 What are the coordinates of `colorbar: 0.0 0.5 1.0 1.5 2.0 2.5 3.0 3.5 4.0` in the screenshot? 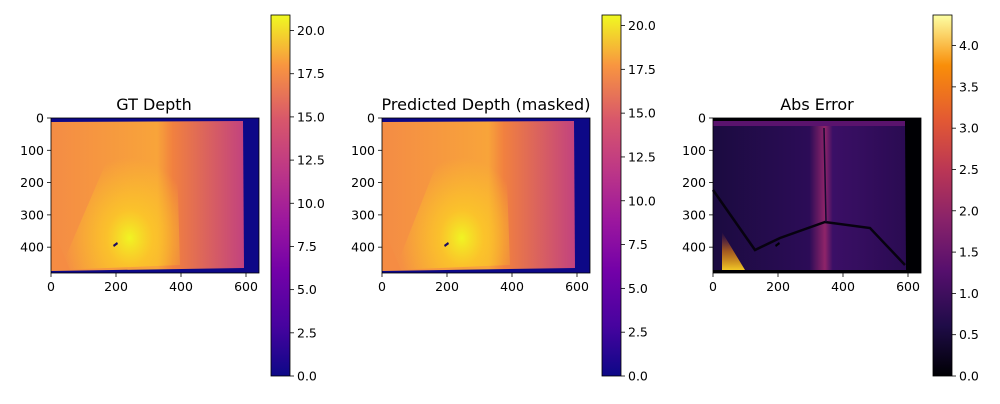 It's located at (955, 199).